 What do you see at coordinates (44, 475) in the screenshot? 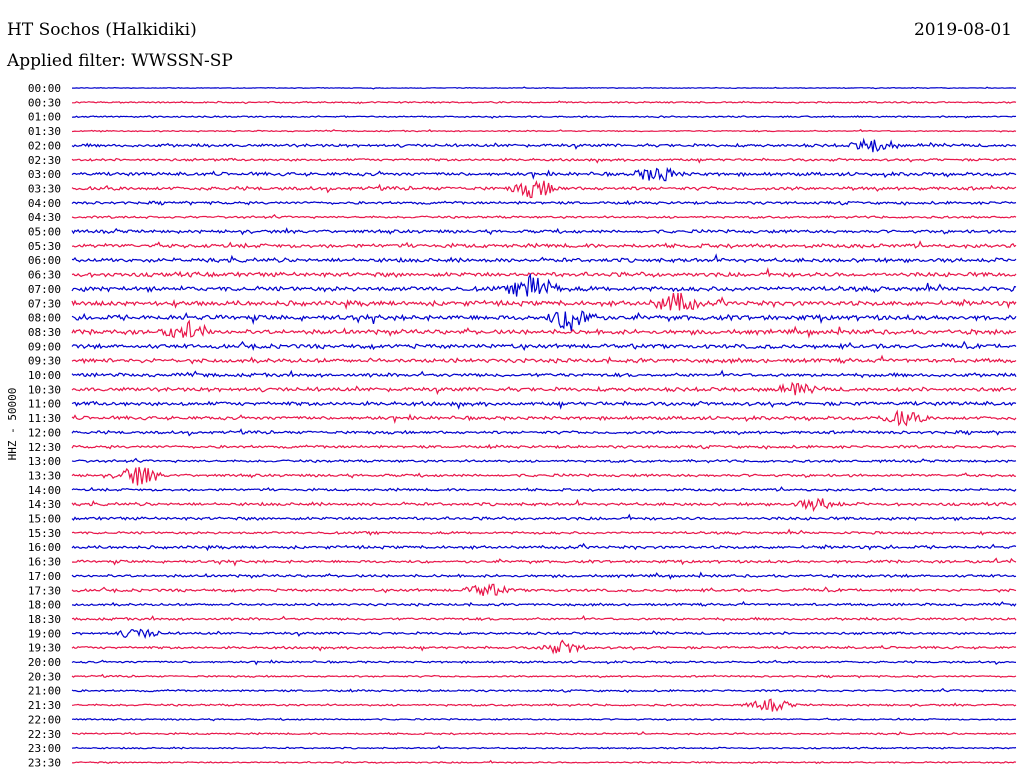
I see `row-time-label: 13:30` at bounding box center [44, 475].